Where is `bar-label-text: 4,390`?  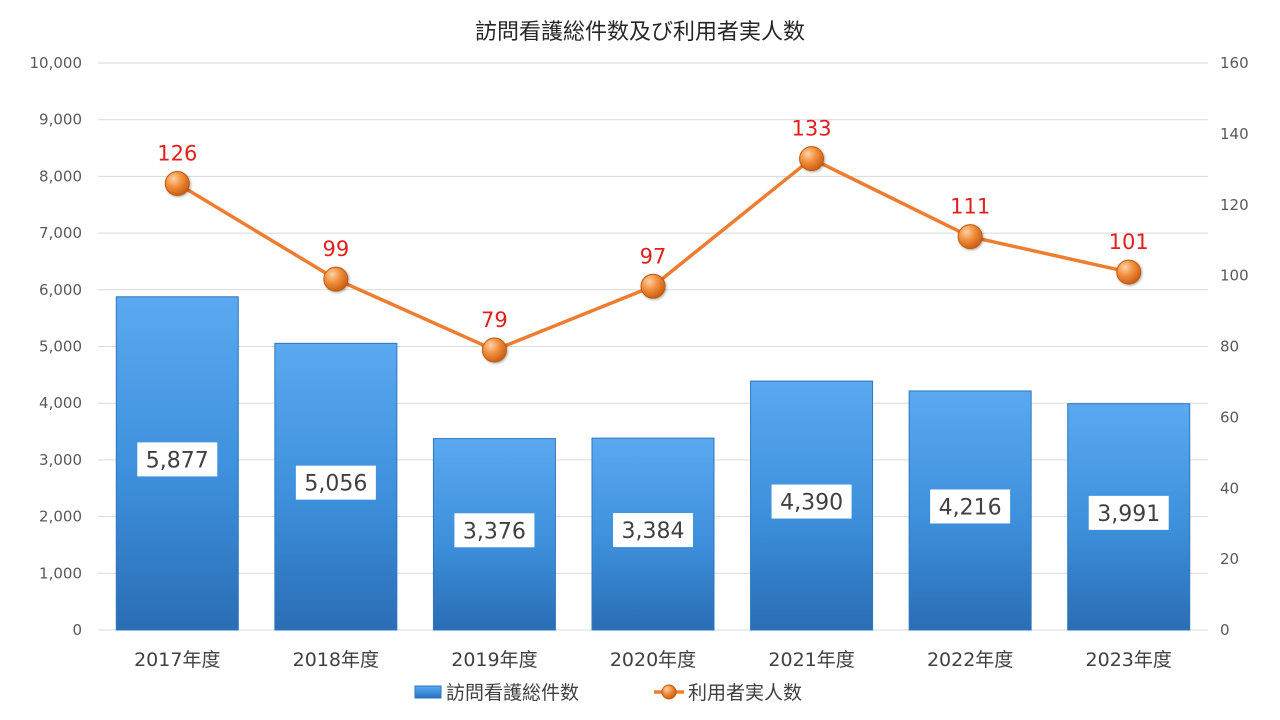 bar-label-text: 4,390 is located at coordinates (811, 503).